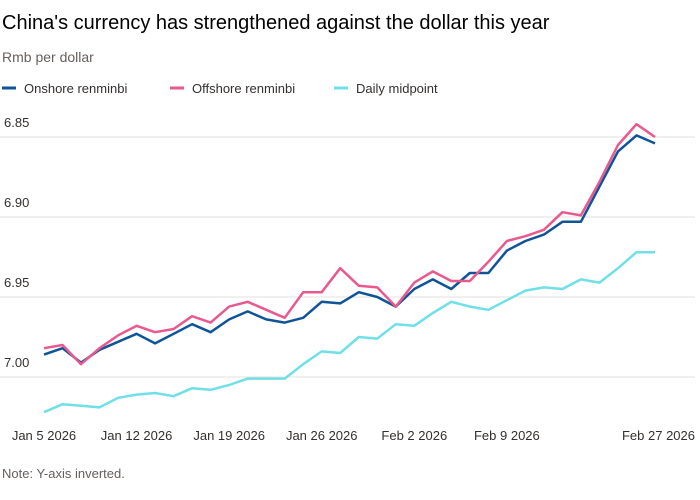 This screenshot has height=500, width=700. I want to click on legend-label: Offshore renminbi, so click(243, 88).